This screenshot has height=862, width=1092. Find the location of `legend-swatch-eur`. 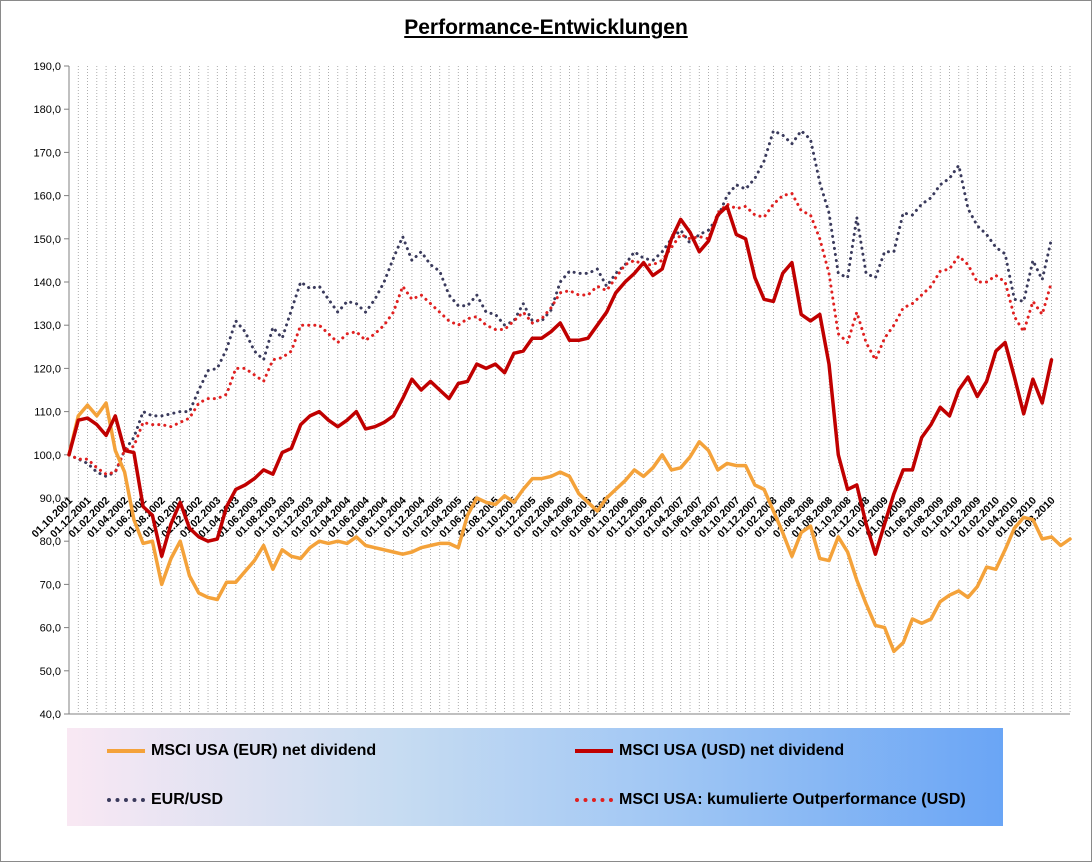

legend-swatch-eur is located at coordinates (126, 751).